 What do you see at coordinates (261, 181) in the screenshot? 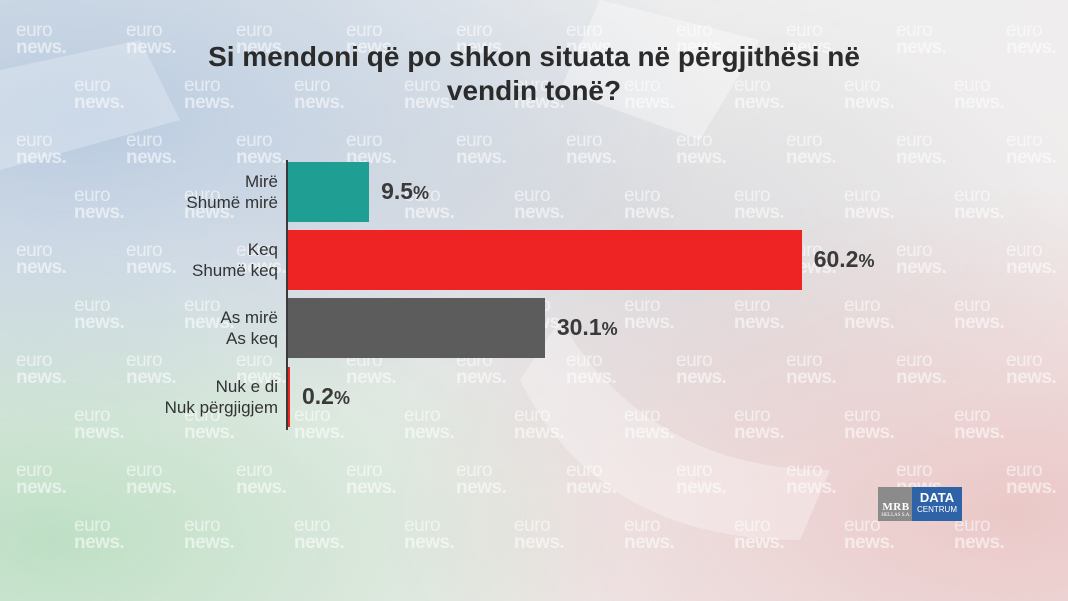
I see `category-label-line: Mirë` at bounding box center [261, 181].